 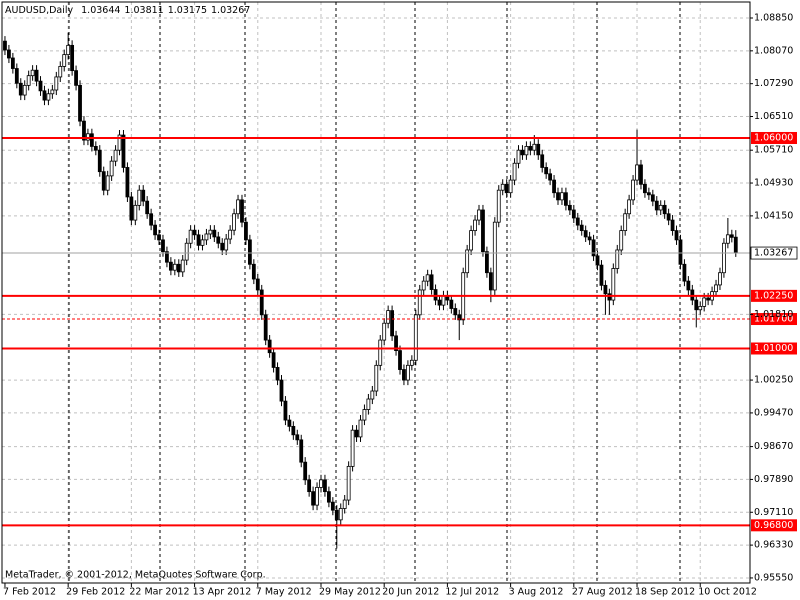 What do you see at coordinates (127, 10) in the screenshot?
I see `header: AUDUSD,Daily 1.03644 1.03811 1.03175 1.03267` at bounding box center [127, 10].